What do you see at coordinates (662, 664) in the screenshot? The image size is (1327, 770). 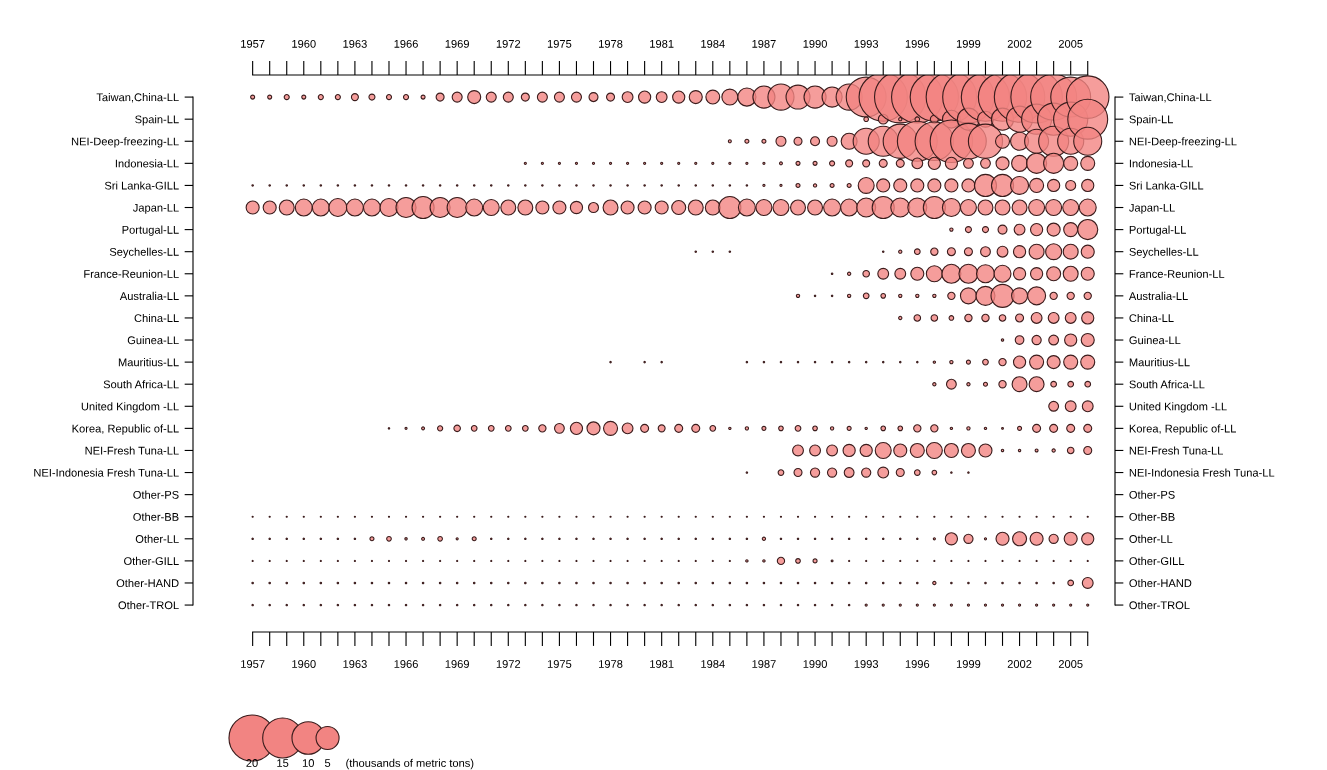 I see `x2-tick-label: 1981` at bounding box center [662, 664].